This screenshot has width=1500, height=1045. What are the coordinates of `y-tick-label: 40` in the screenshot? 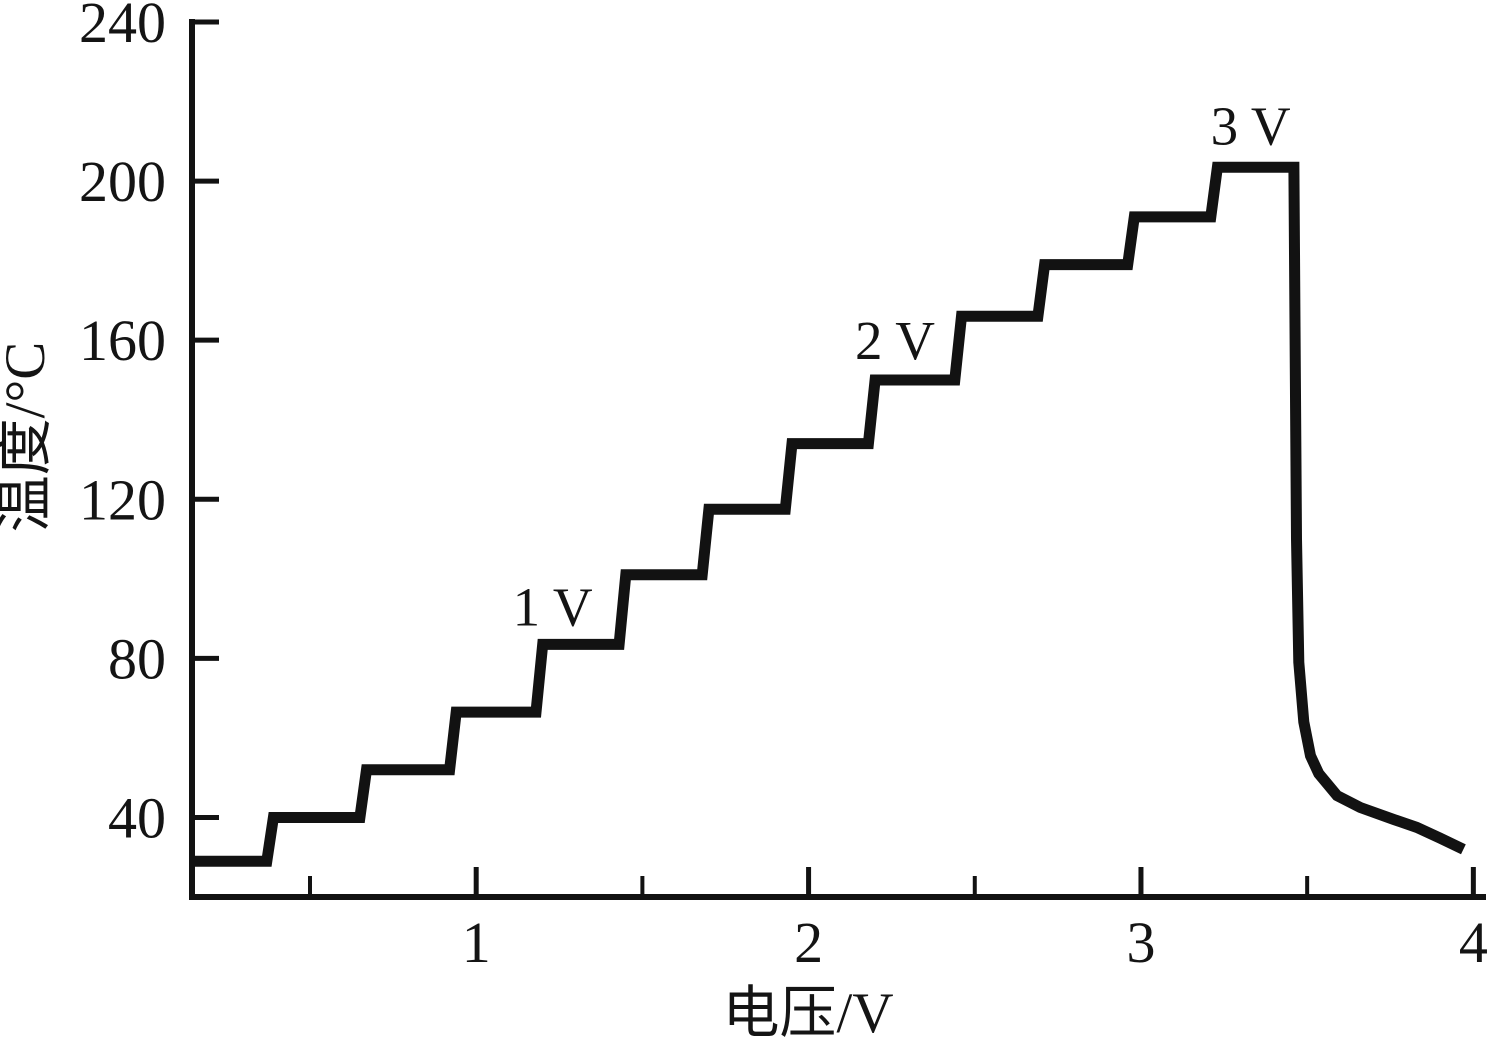 It's located at (137, 817).